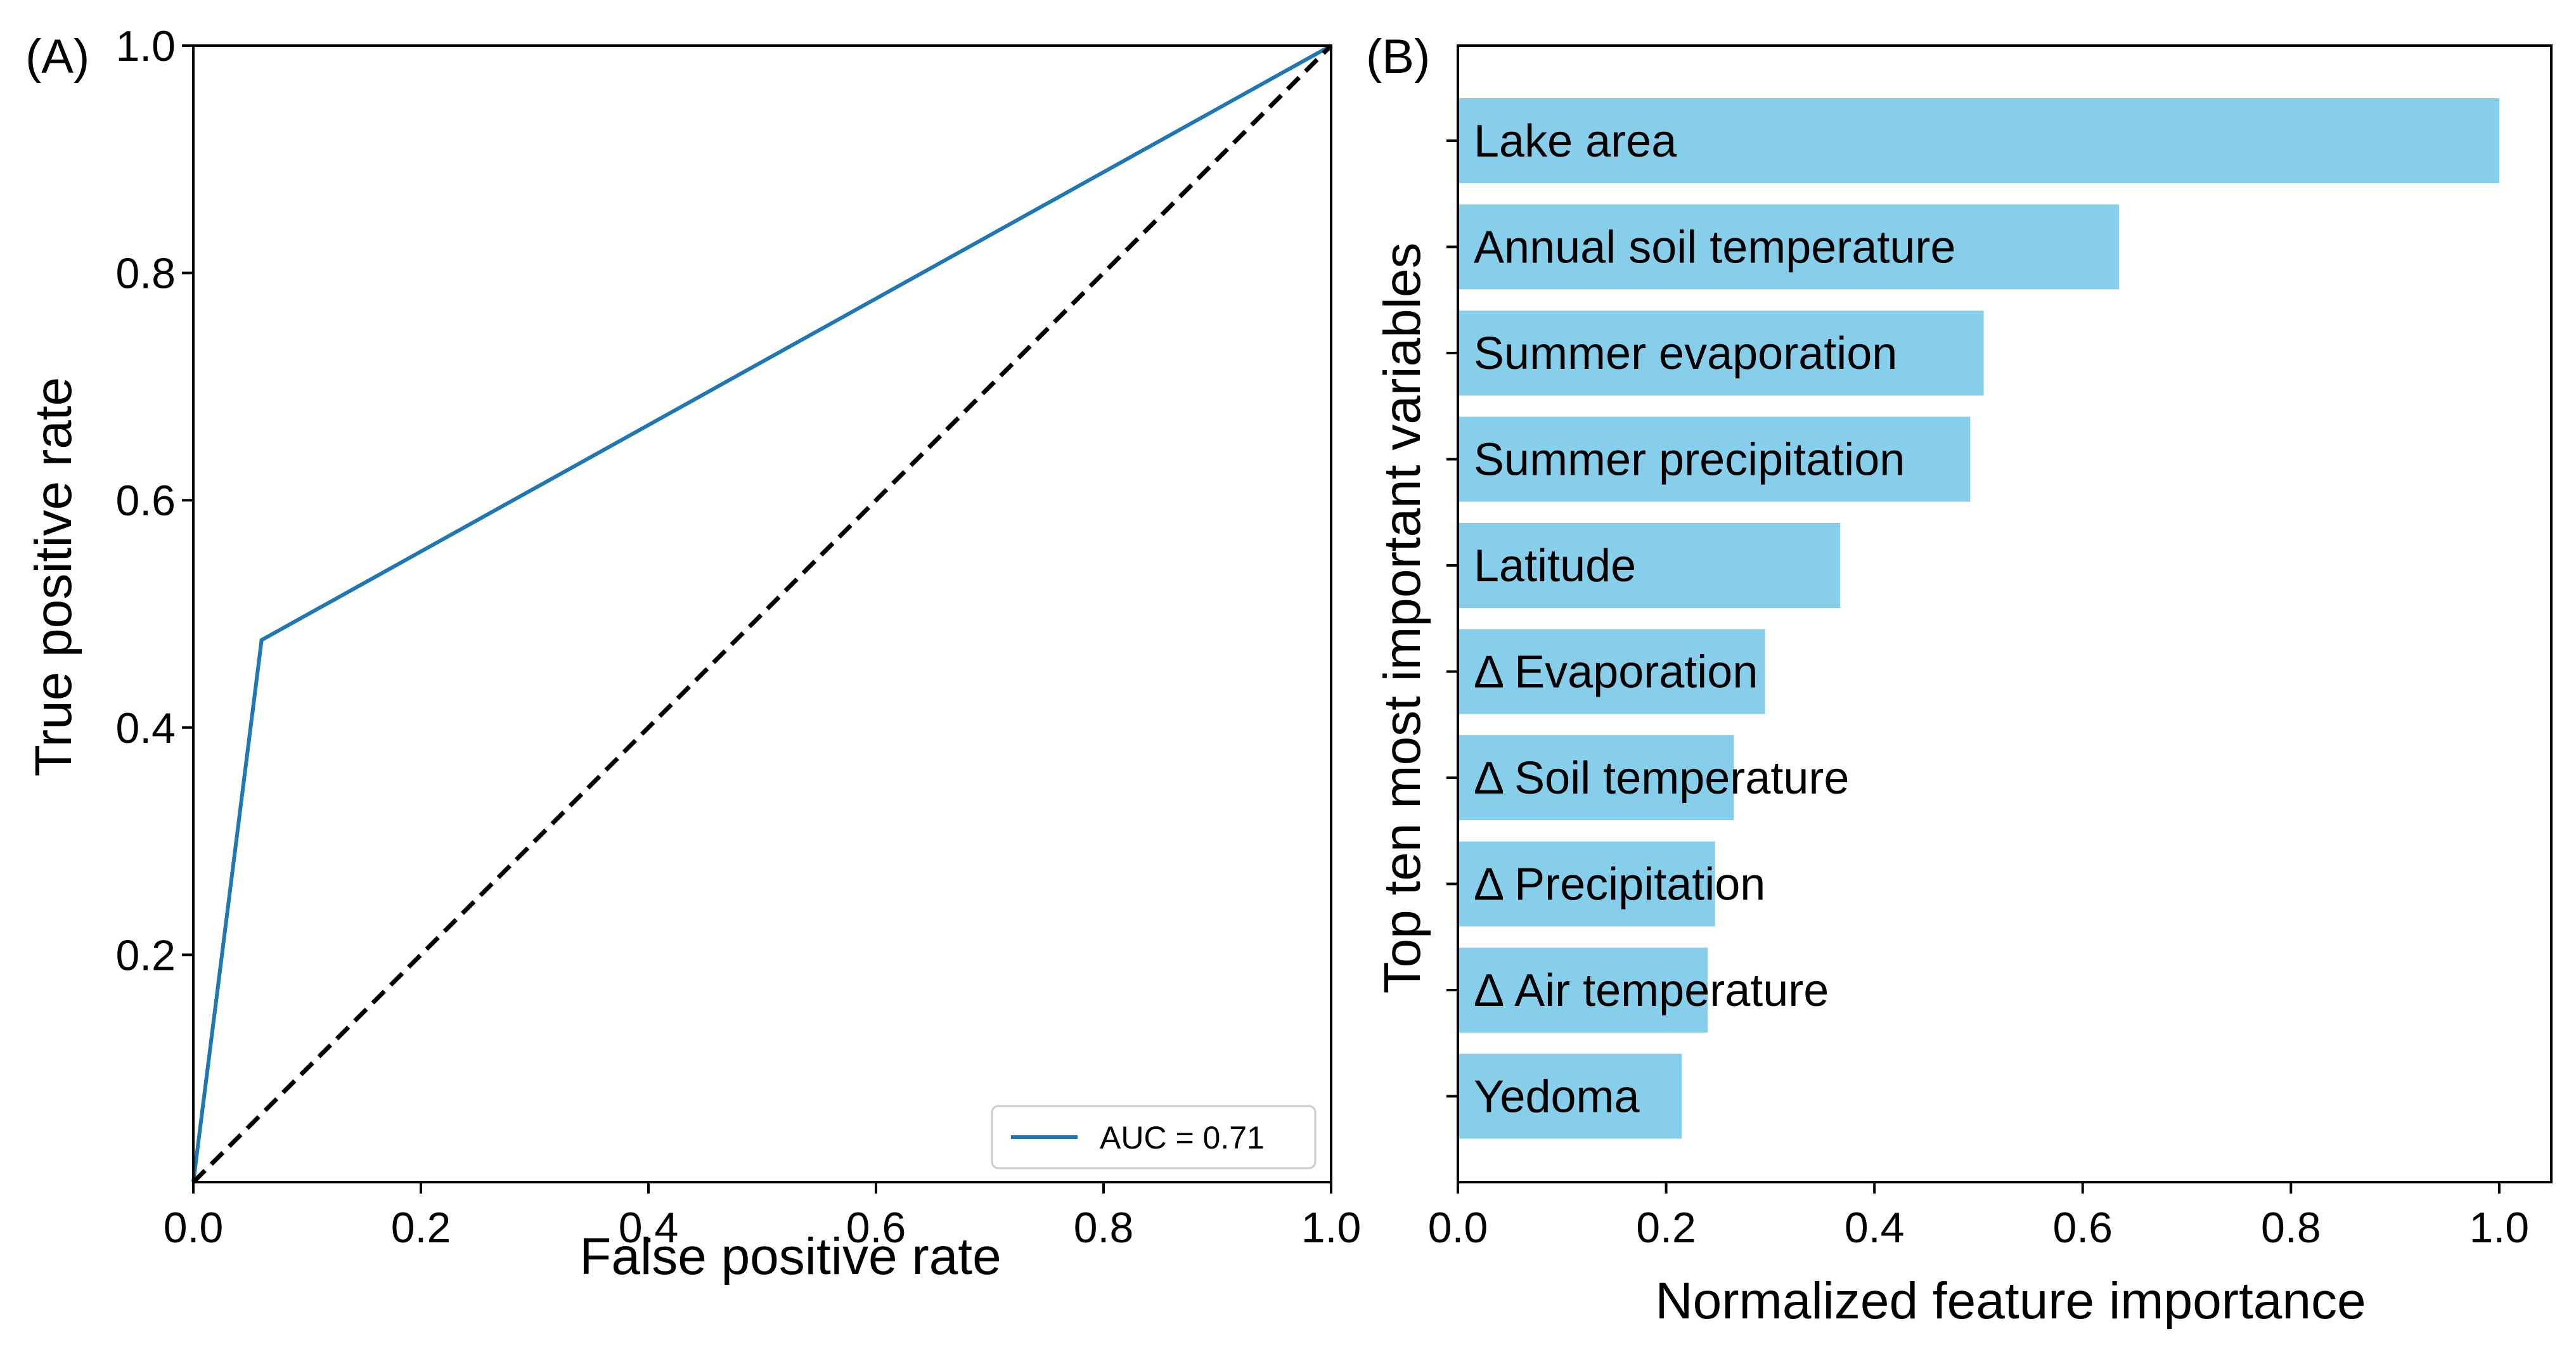 The image size is (2576, 1352). Describe the element at coordinates (2011, 1301) in the screenshot. I see `importance-x-axis-label: Normalized feature importance` at that location.